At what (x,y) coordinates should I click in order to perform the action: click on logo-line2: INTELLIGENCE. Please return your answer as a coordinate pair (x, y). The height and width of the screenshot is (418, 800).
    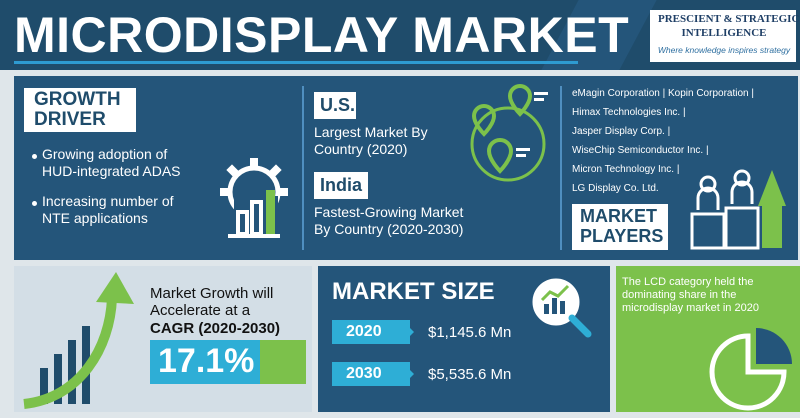
    Looking at the image, I should click on (724, 33).